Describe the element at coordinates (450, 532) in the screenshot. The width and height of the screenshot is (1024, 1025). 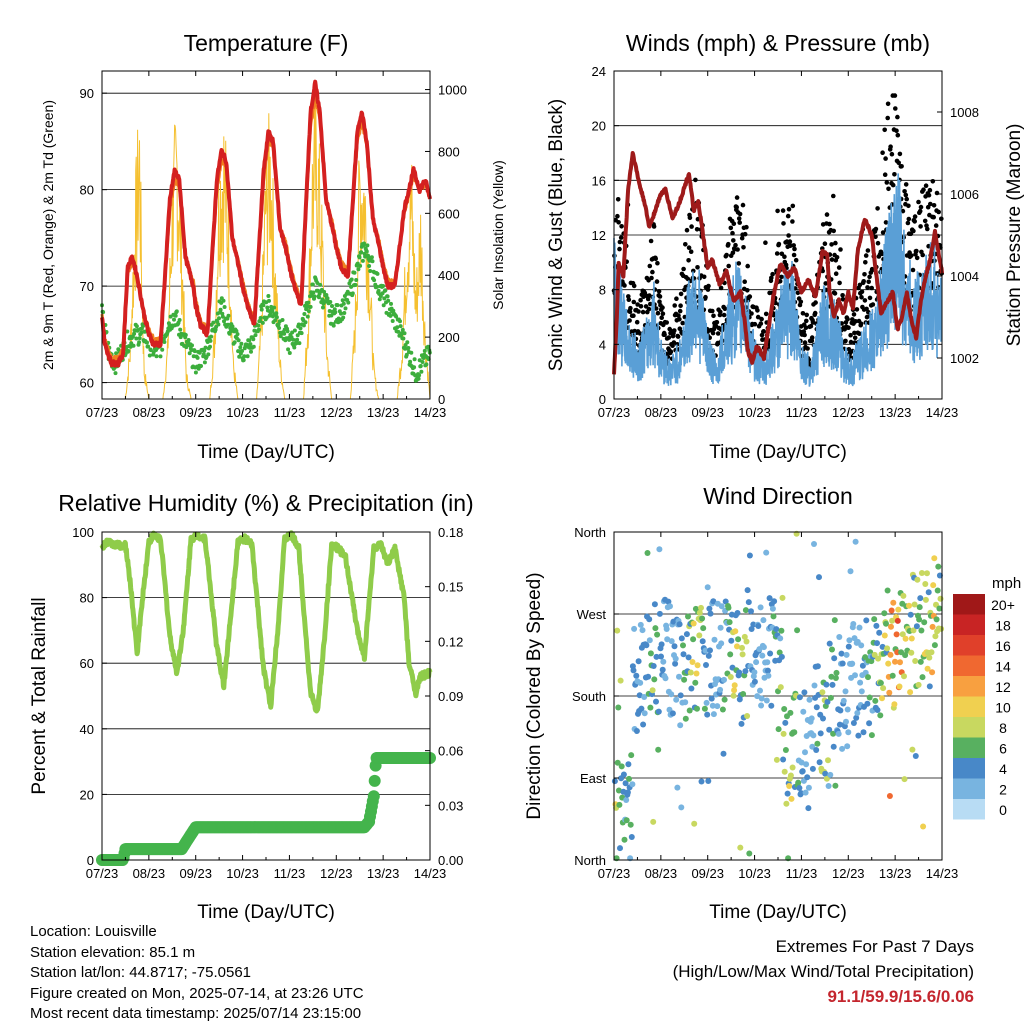
I see `humidity-right-ytick-label: 0.18` at that location.